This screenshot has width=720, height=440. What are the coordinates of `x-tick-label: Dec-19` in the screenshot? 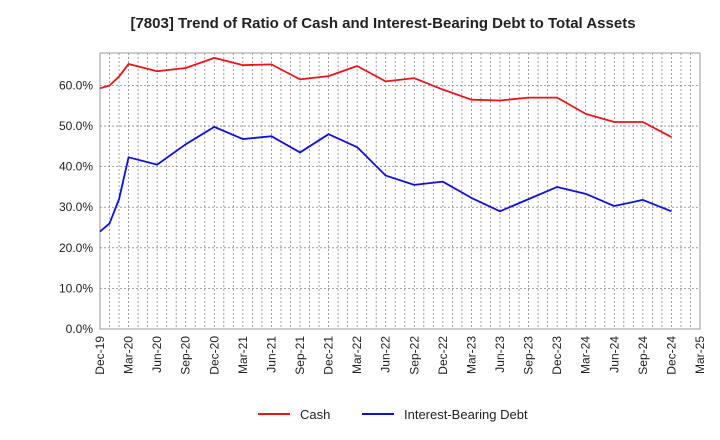 It's located at (100, 355).